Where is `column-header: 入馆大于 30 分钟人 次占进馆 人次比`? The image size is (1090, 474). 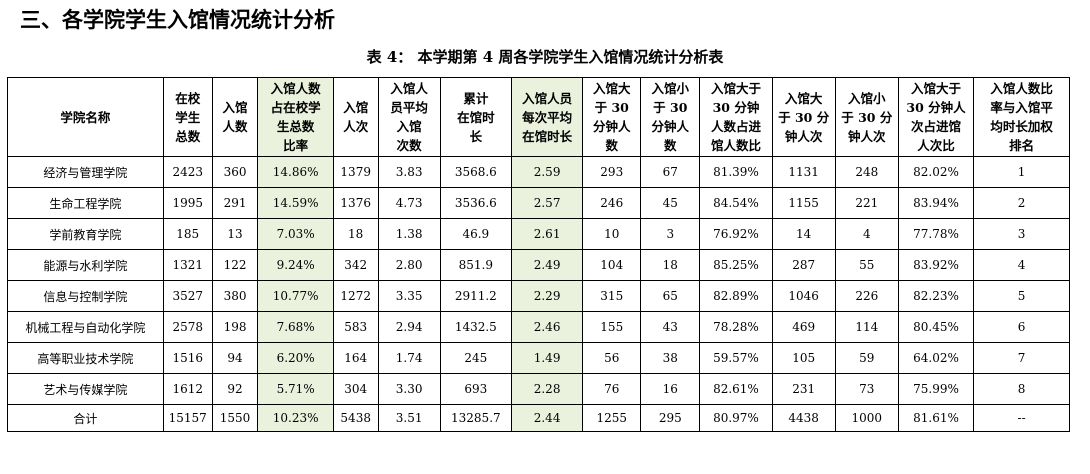
column-header: 入馆大于 30 分钟人 次占进馆 人次比 is located at coordinates (936, 117).